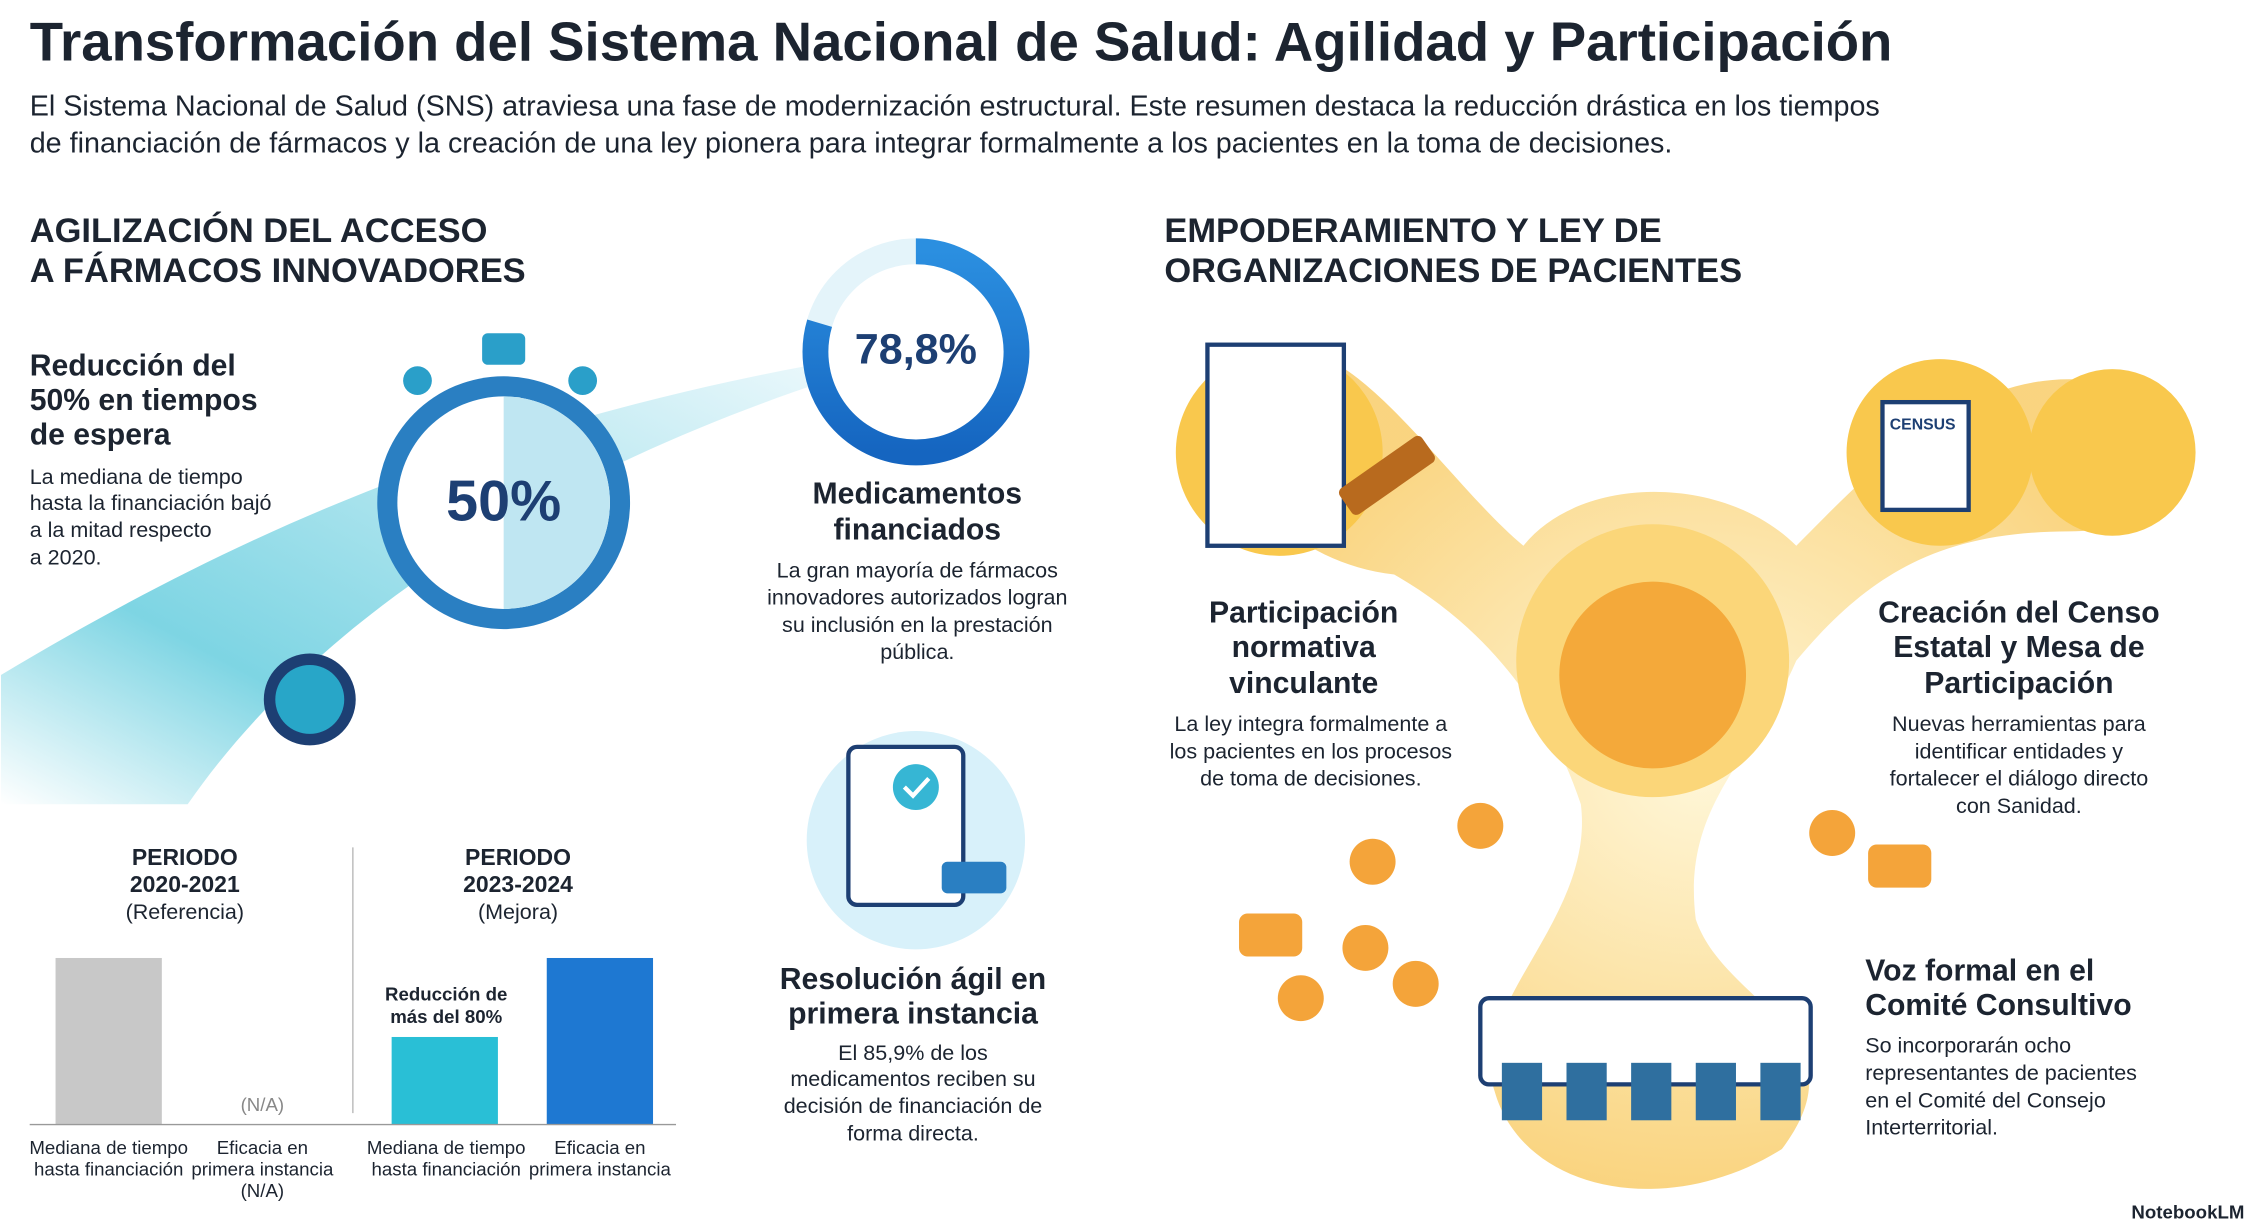 Image resolution: width=2254 pixels, height=1228 pixels. Describe the element at coordinates (1985, 1100) in the screenshot. I see `card-text: en el Comité del Consejo` at that location.